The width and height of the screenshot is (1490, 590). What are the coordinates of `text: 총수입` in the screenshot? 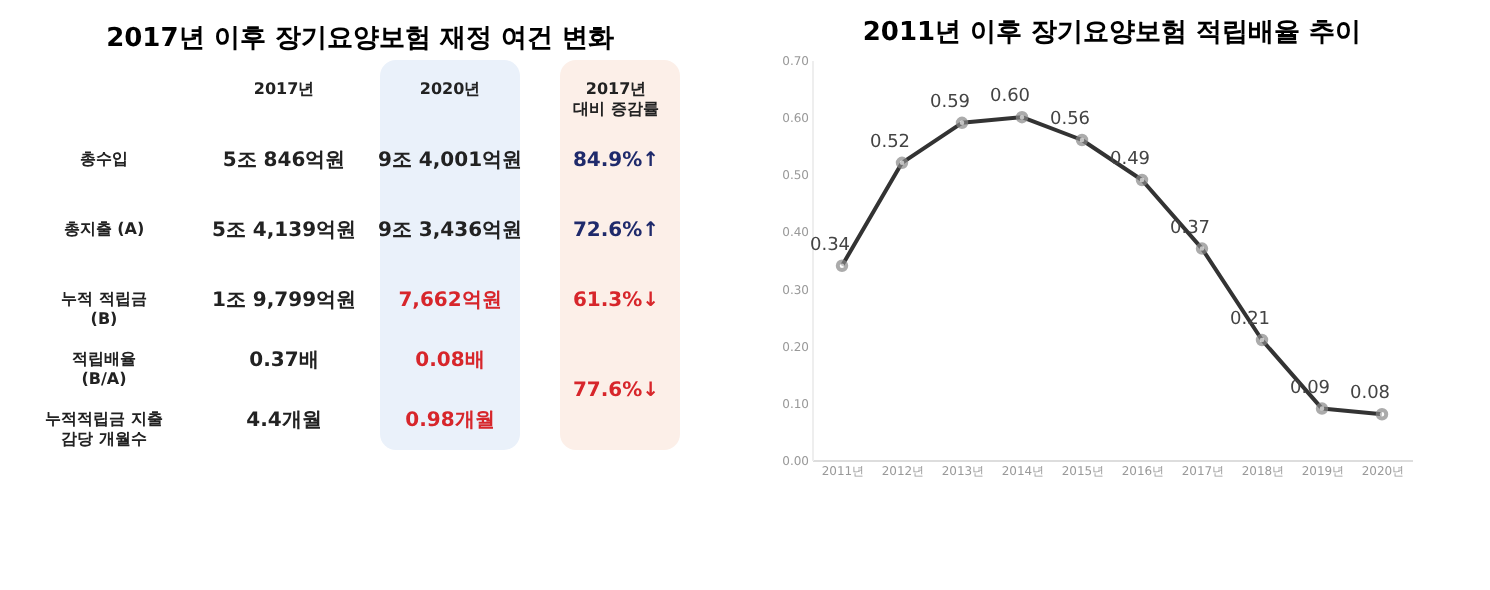 It's located at (104, 159).